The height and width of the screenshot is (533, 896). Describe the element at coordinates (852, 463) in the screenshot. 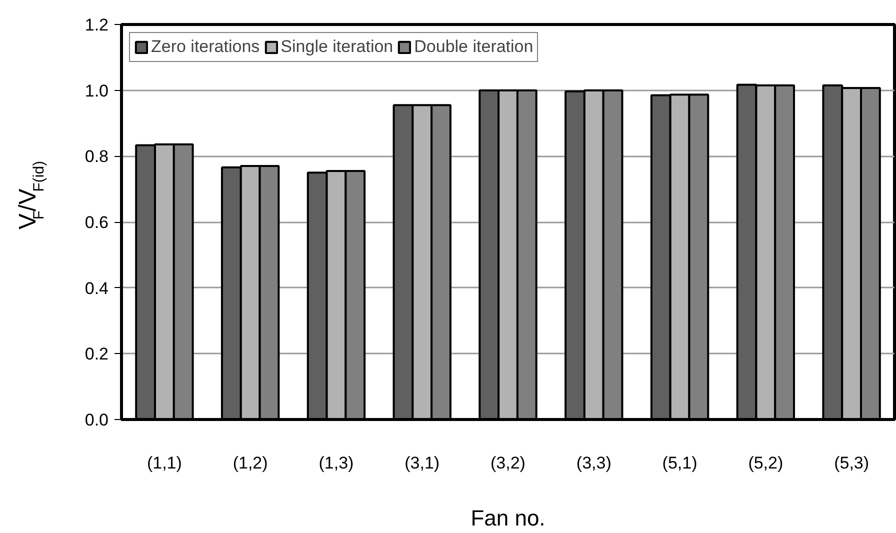

I see `x-tick-label: (5,3)` at that location.